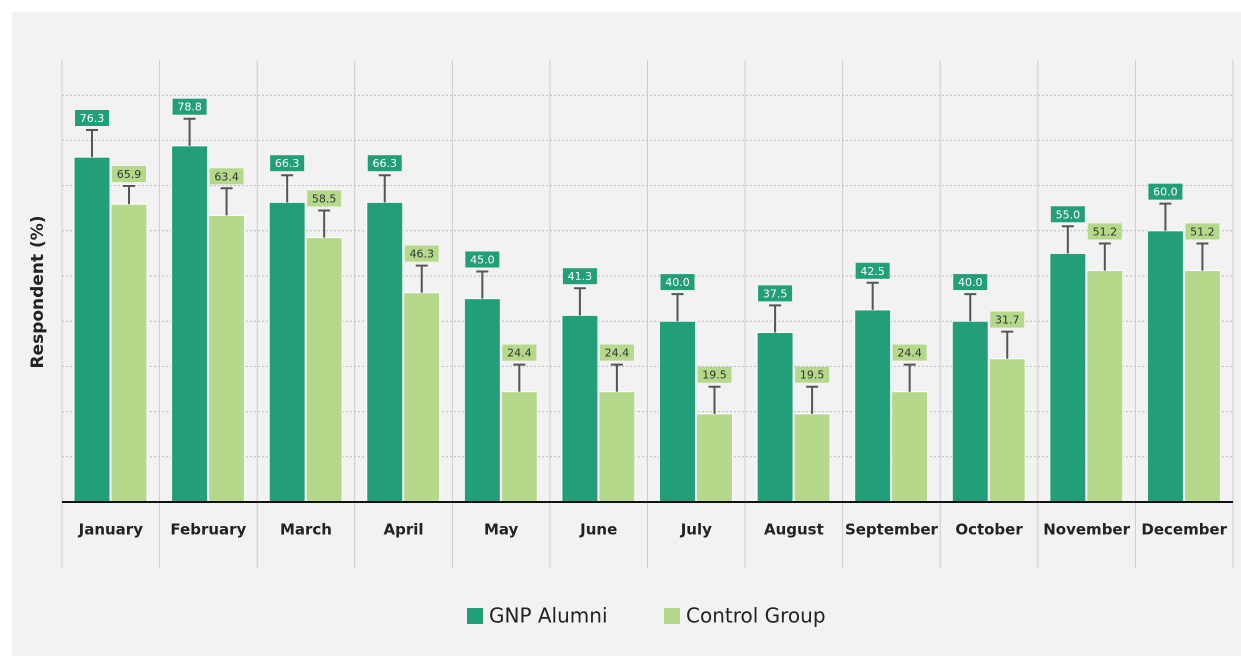  Describe the element at coordinates (208, 530) in the screenshot. I see `x-tick-label: February` at that location.